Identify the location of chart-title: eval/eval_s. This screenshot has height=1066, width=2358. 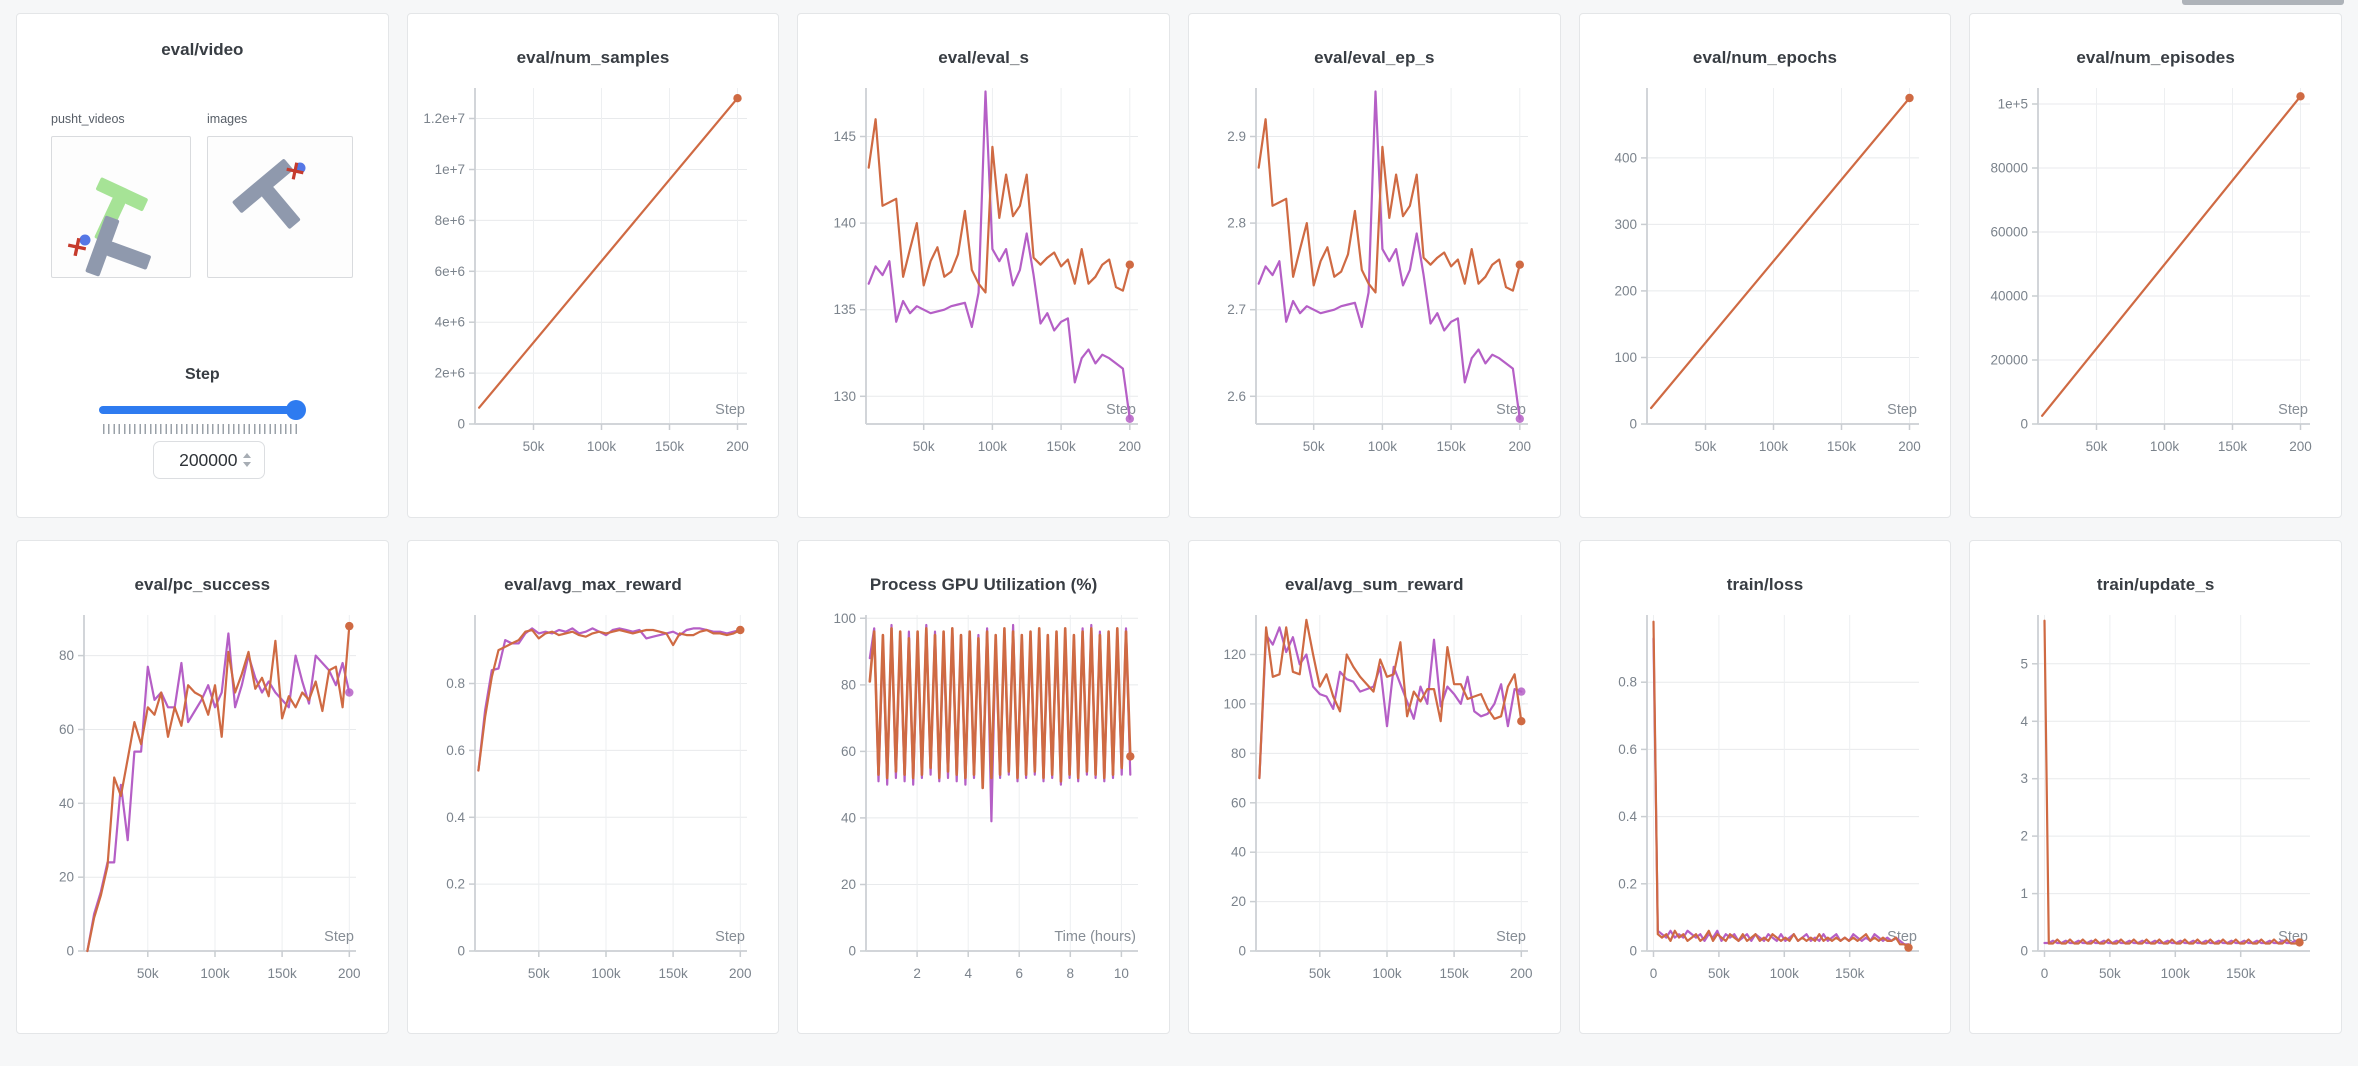
(984, 57).